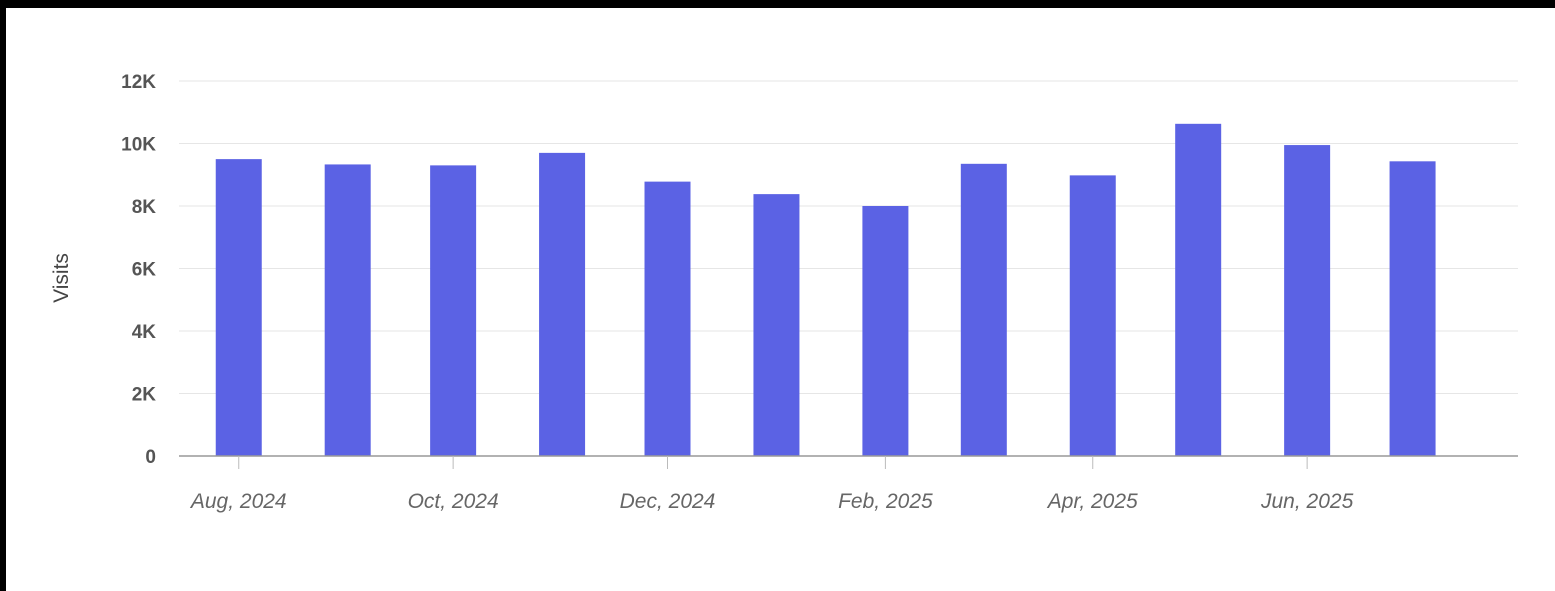  I want to click on y-tick-labels: 0 2K 4K 6K 8K 10K 12K, so click(138, 270).